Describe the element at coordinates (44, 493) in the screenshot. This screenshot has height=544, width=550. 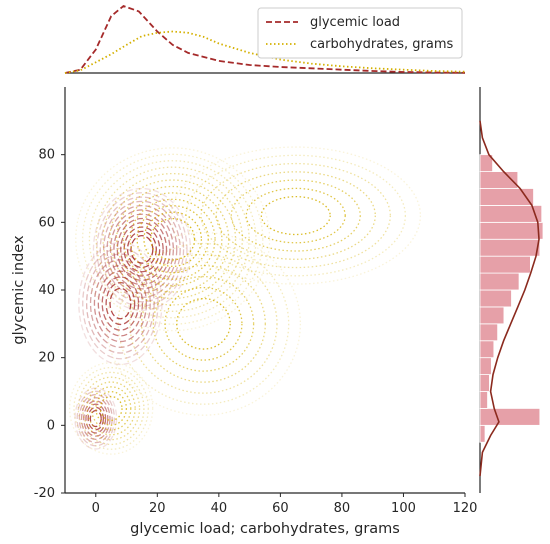
I see `y-tick-label: -20` at that location.